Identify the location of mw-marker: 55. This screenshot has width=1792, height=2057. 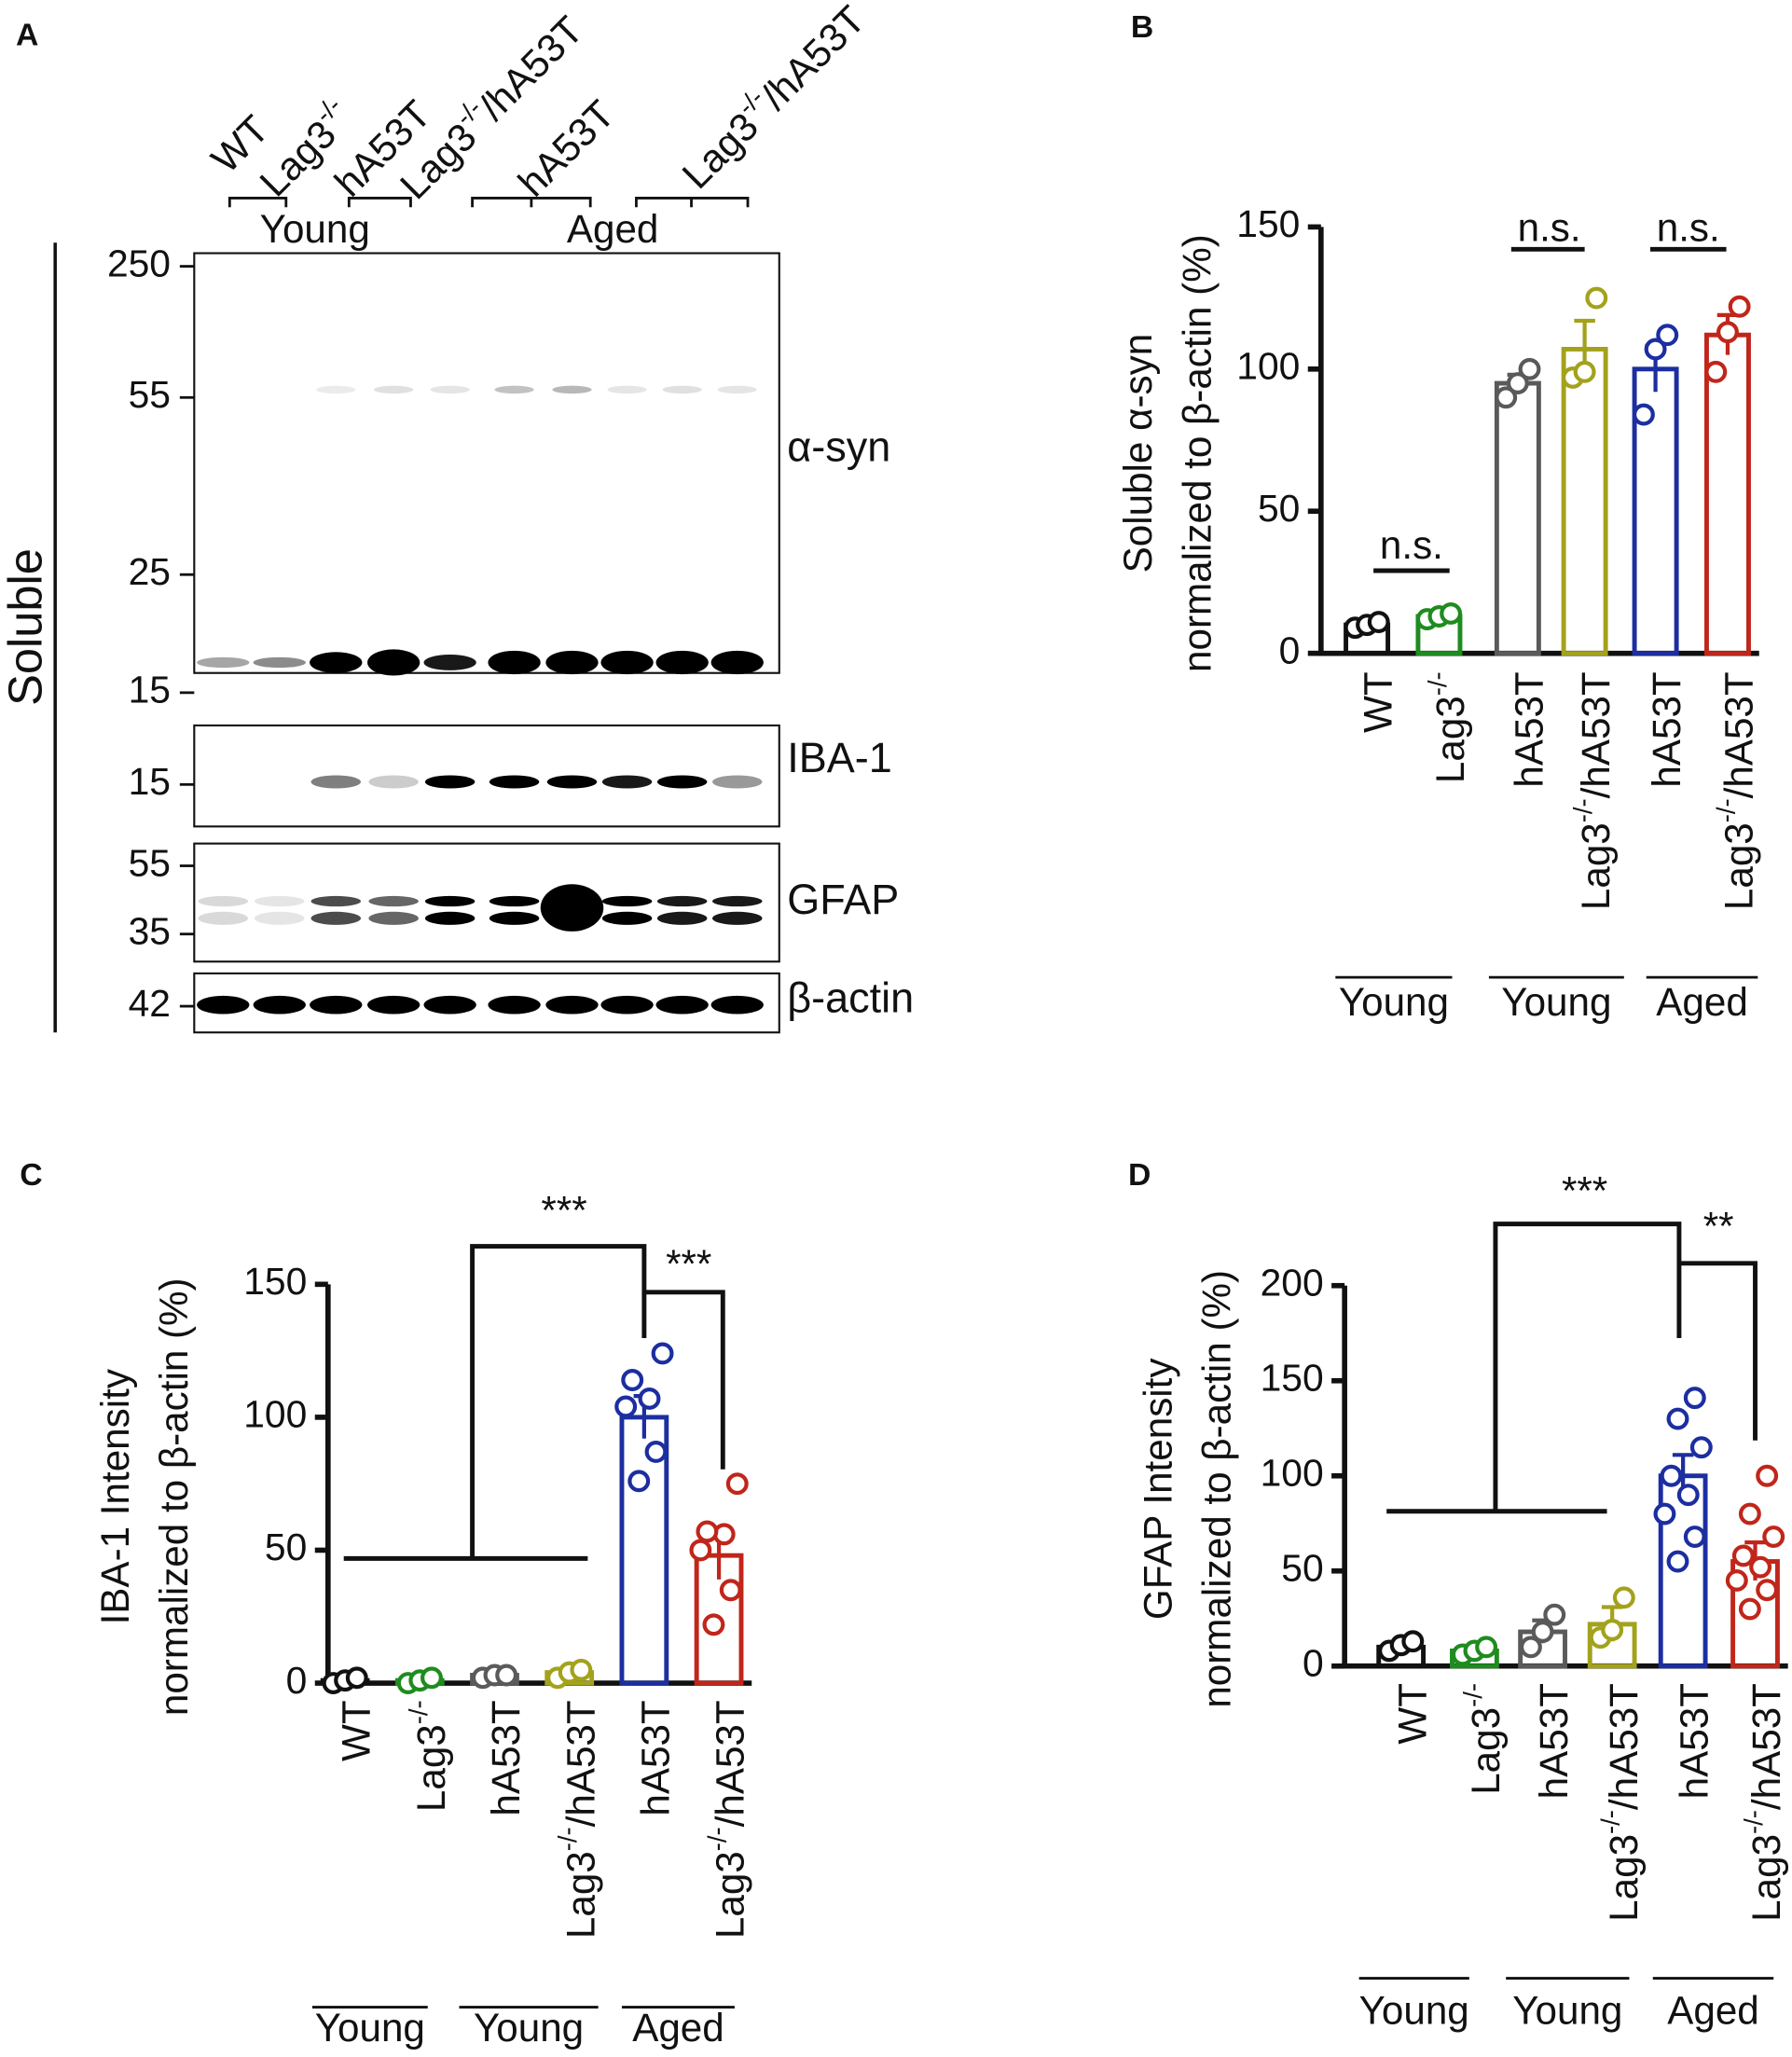
(150, 862).